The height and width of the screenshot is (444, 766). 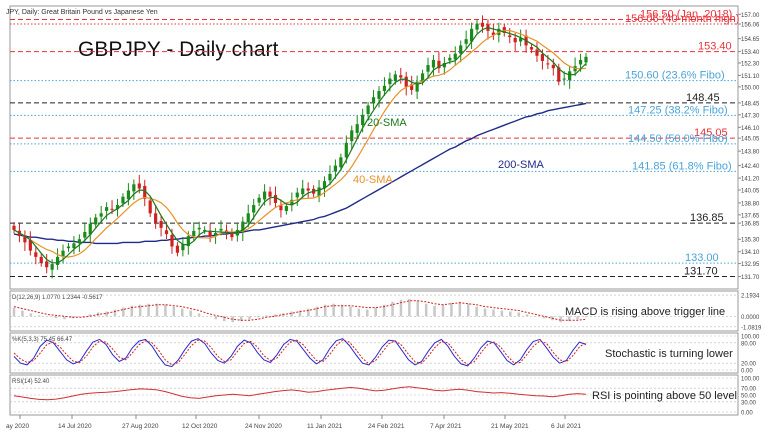 What do you see at coordinates (707, 218) in the screenshot?
I see `level-label: 136.85` at bounding box center [707, 218].